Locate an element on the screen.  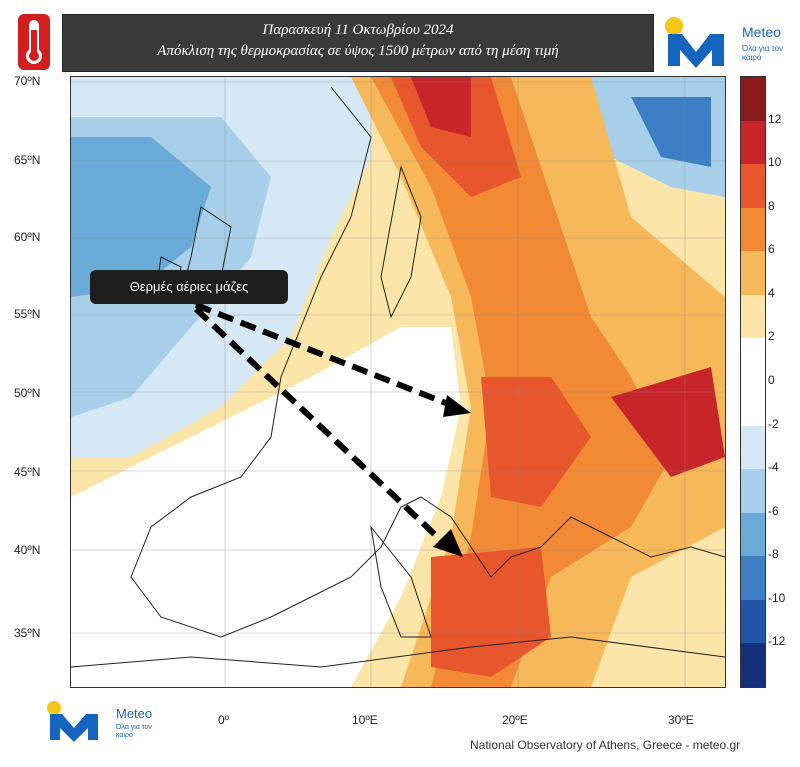
footer-logo-tagline: Όλα για τον καιρό is located at coordinates (134, 731).